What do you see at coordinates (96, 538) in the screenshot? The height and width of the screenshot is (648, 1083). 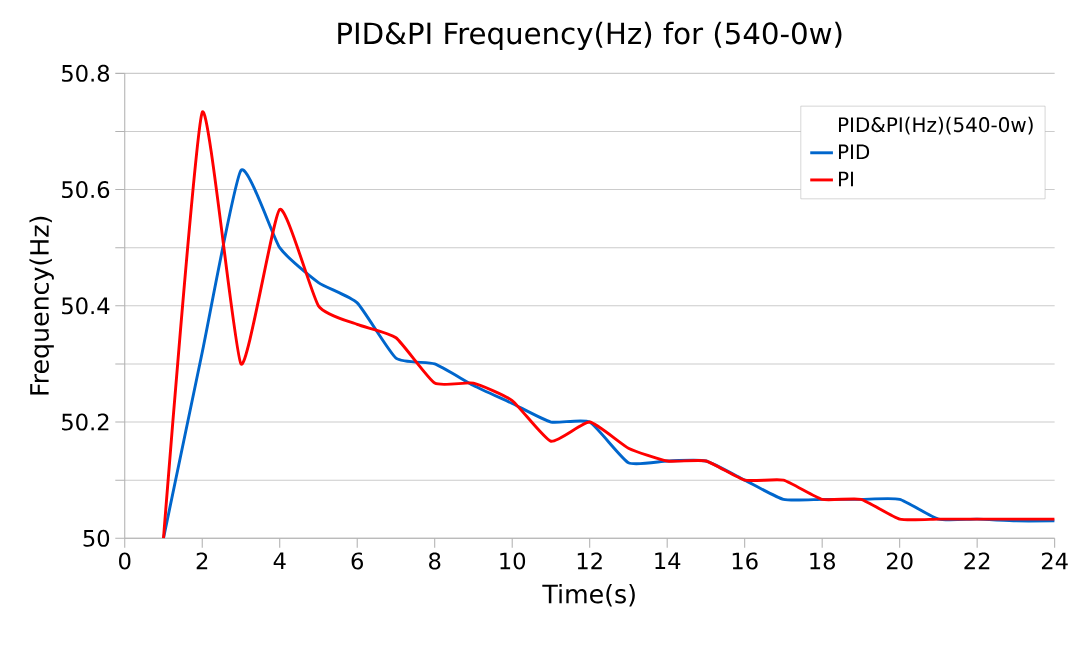 I see `y-tick-label: 50` at bounding box center [96, 538].